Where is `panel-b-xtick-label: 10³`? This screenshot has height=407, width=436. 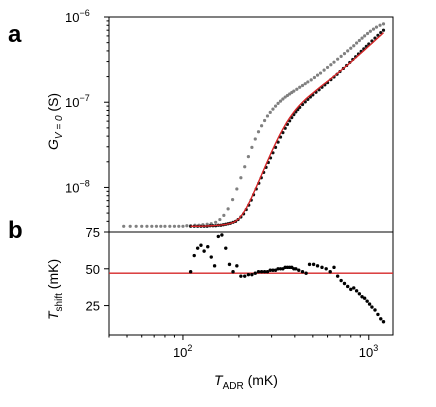
panel-b-xtick-label: 10³ is located at coordinates (368, 351).